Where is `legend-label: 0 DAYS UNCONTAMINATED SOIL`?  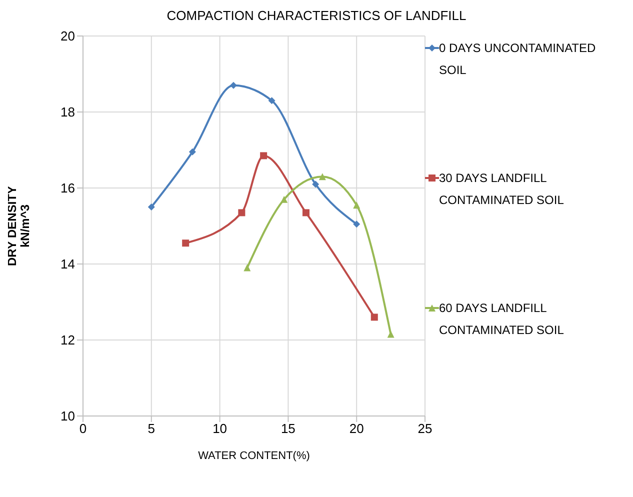
legend-label: 0 DAYS UNCONTAMINATED SOIL is located at coordinates (518, 59).